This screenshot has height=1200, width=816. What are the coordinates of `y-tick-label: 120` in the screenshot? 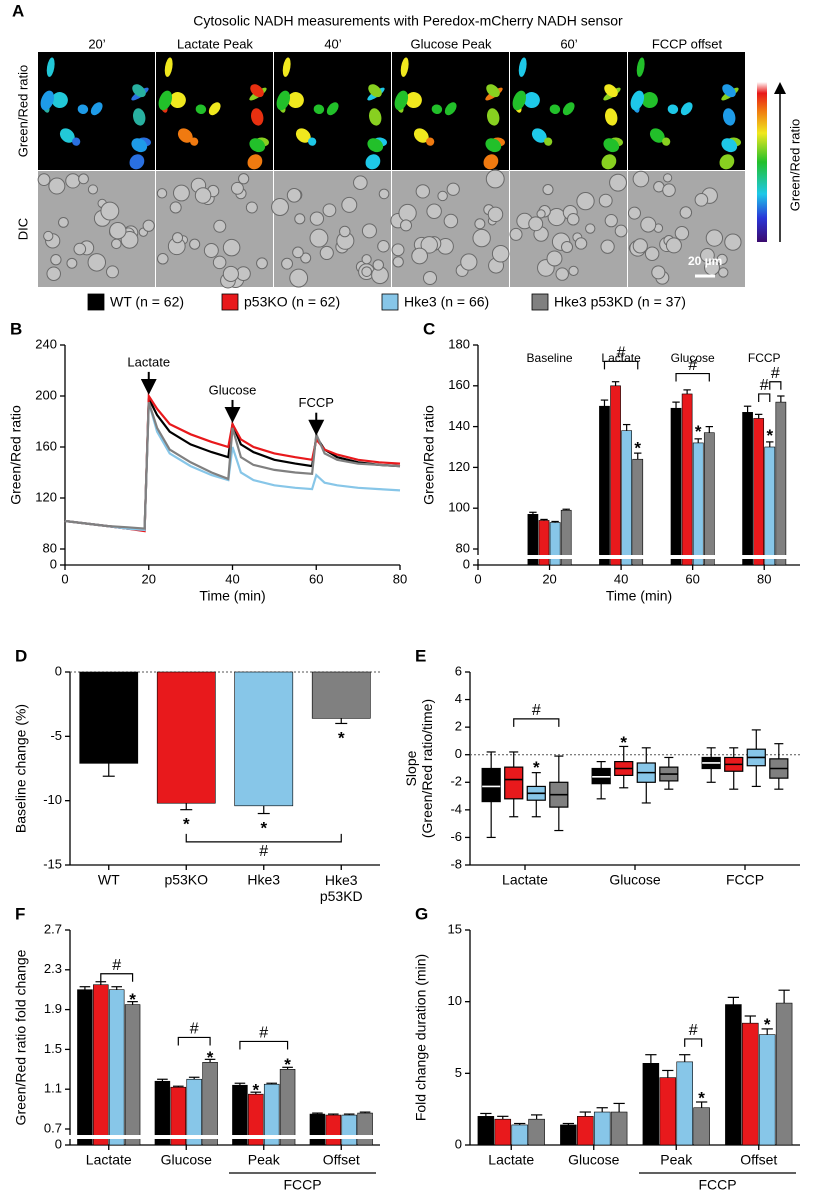 It's located at (459, 466).